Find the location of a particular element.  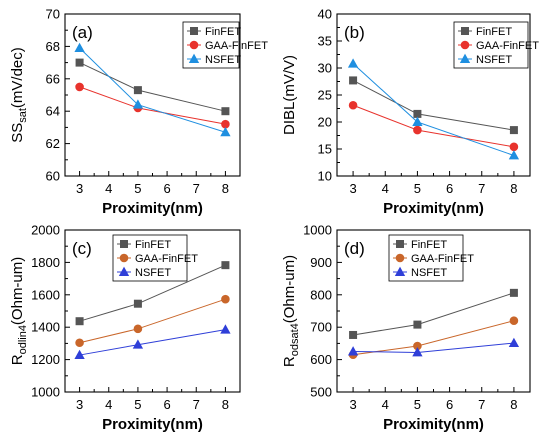

y-tick-label: 500 is located at coordinates (321, 392).